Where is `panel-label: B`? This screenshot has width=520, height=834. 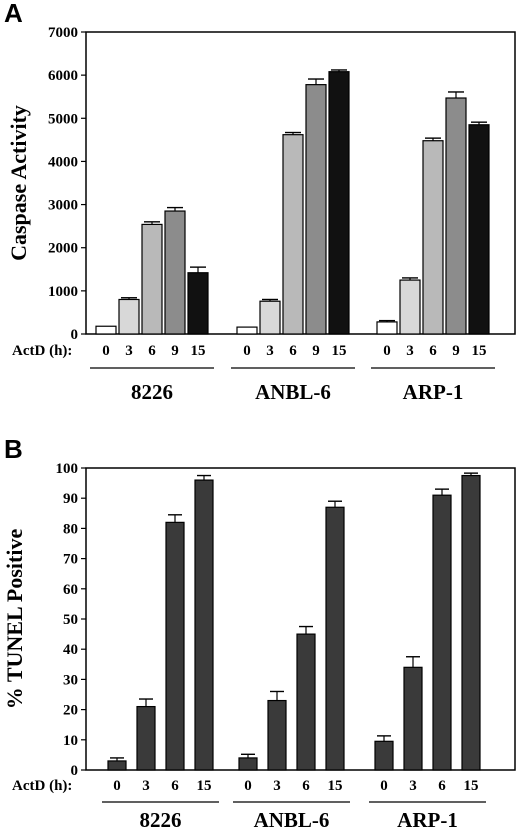 panel-label: B is located at coordinates (13, 449).